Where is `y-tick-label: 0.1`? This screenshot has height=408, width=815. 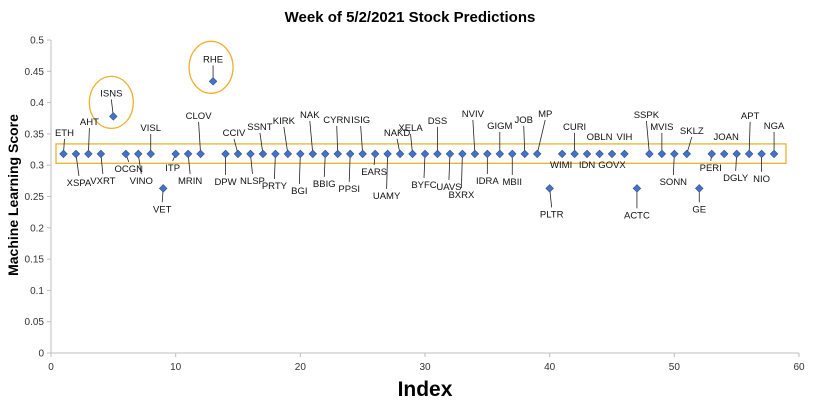
y-tick-label: 0.1 is located at coordinates (37, 291).